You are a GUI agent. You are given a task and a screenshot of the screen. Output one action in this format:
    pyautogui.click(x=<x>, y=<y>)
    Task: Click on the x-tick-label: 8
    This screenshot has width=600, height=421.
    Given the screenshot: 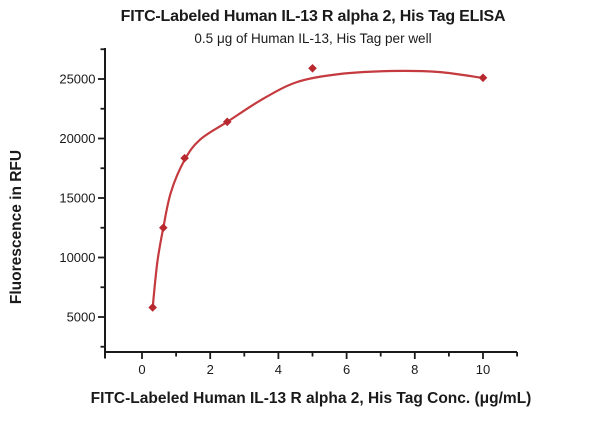 What is the action you would take?
    pyautogui.click(x=414, y=369)
    